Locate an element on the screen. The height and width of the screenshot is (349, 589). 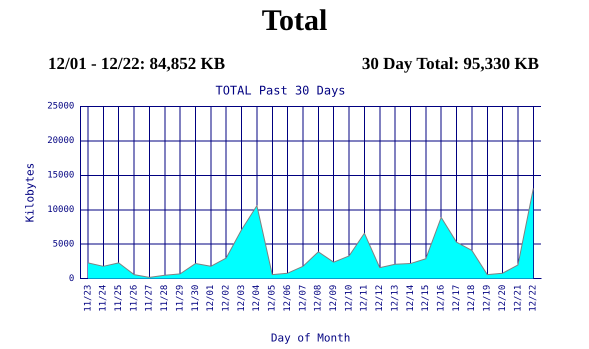
x-tick-label: 12/22 is located at coordinates (533, 298).